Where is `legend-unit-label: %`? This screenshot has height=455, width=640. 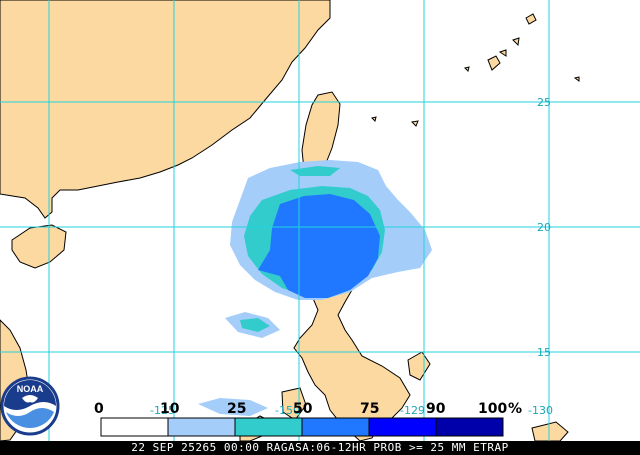 legend-unit-label: % is located at coordinates (515, 409).